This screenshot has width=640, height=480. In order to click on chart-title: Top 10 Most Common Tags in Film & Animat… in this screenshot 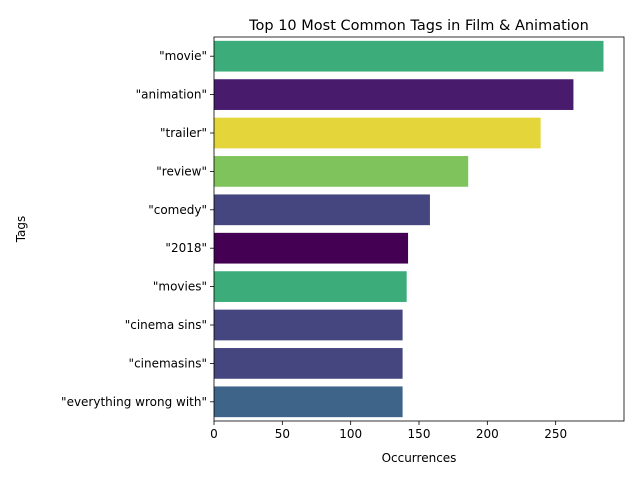, I will do `click(418, 26)`.